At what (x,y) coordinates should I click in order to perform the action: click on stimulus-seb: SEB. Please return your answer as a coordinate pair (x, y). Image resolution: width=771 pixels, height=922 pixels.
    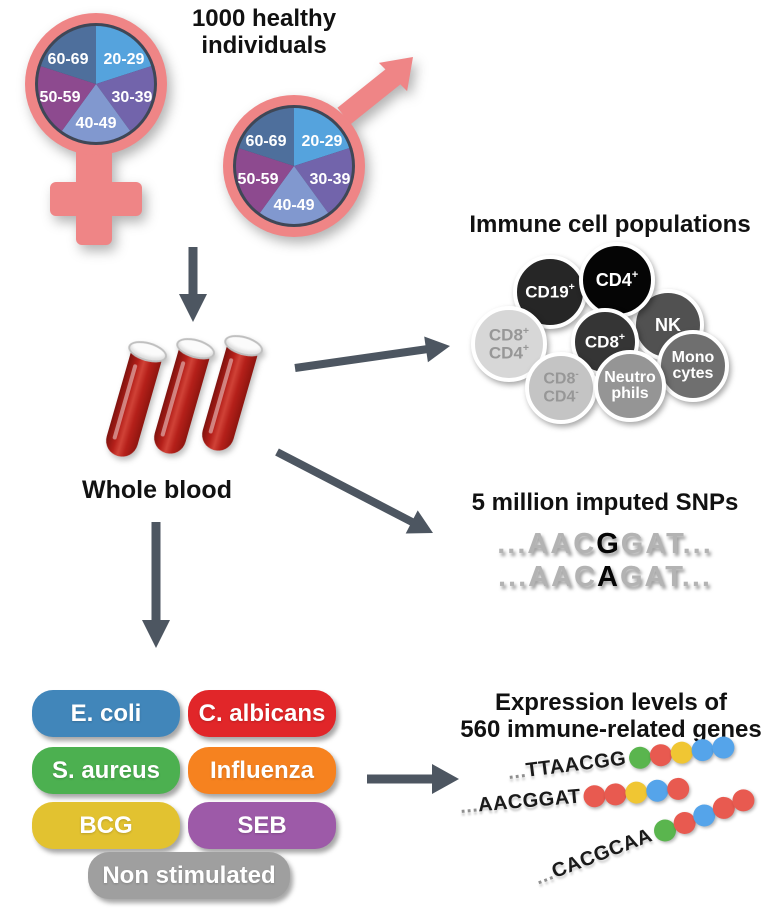
    Looking at the image, I should click on (262, 825).